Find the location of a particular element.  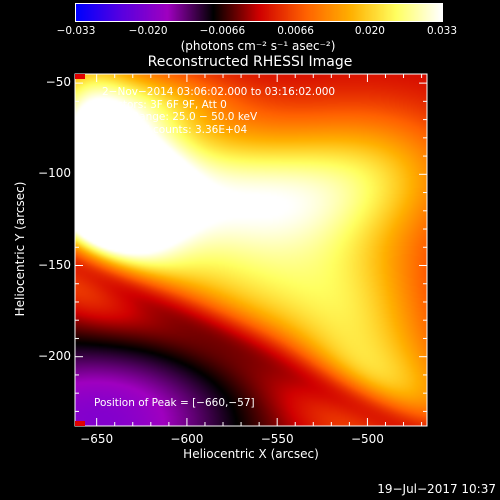

annotation-energy-range: Energy Range: 25.0 − 50.0 keV is located at coordinates (175, 117).